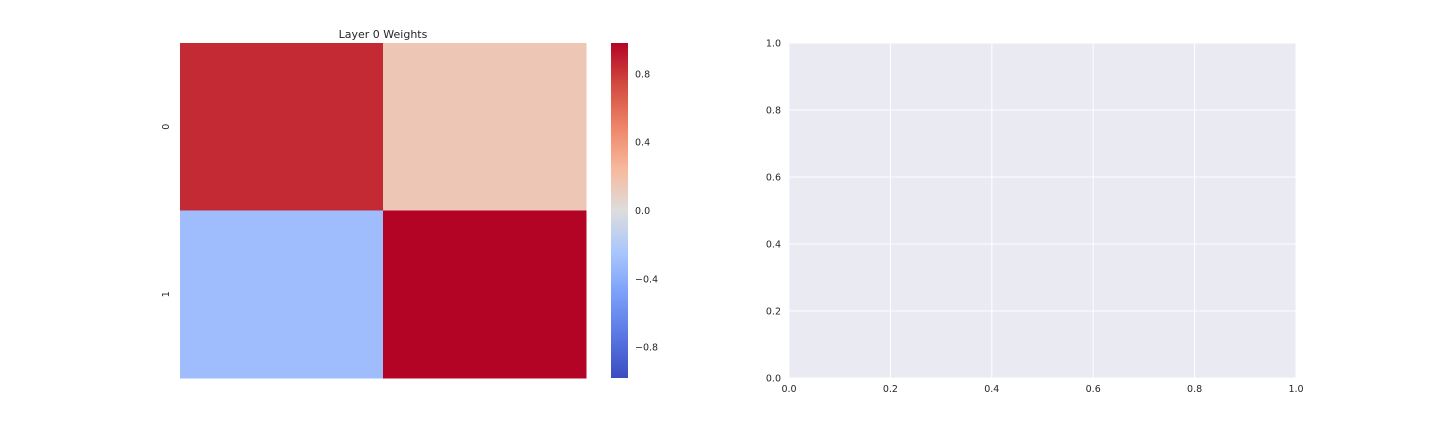 The image size is (1440, 432). What do you see at coordinates (166, 127) in the screenshot?
I see `heatmap-row-label: 0` at bounding box center [166, 127].